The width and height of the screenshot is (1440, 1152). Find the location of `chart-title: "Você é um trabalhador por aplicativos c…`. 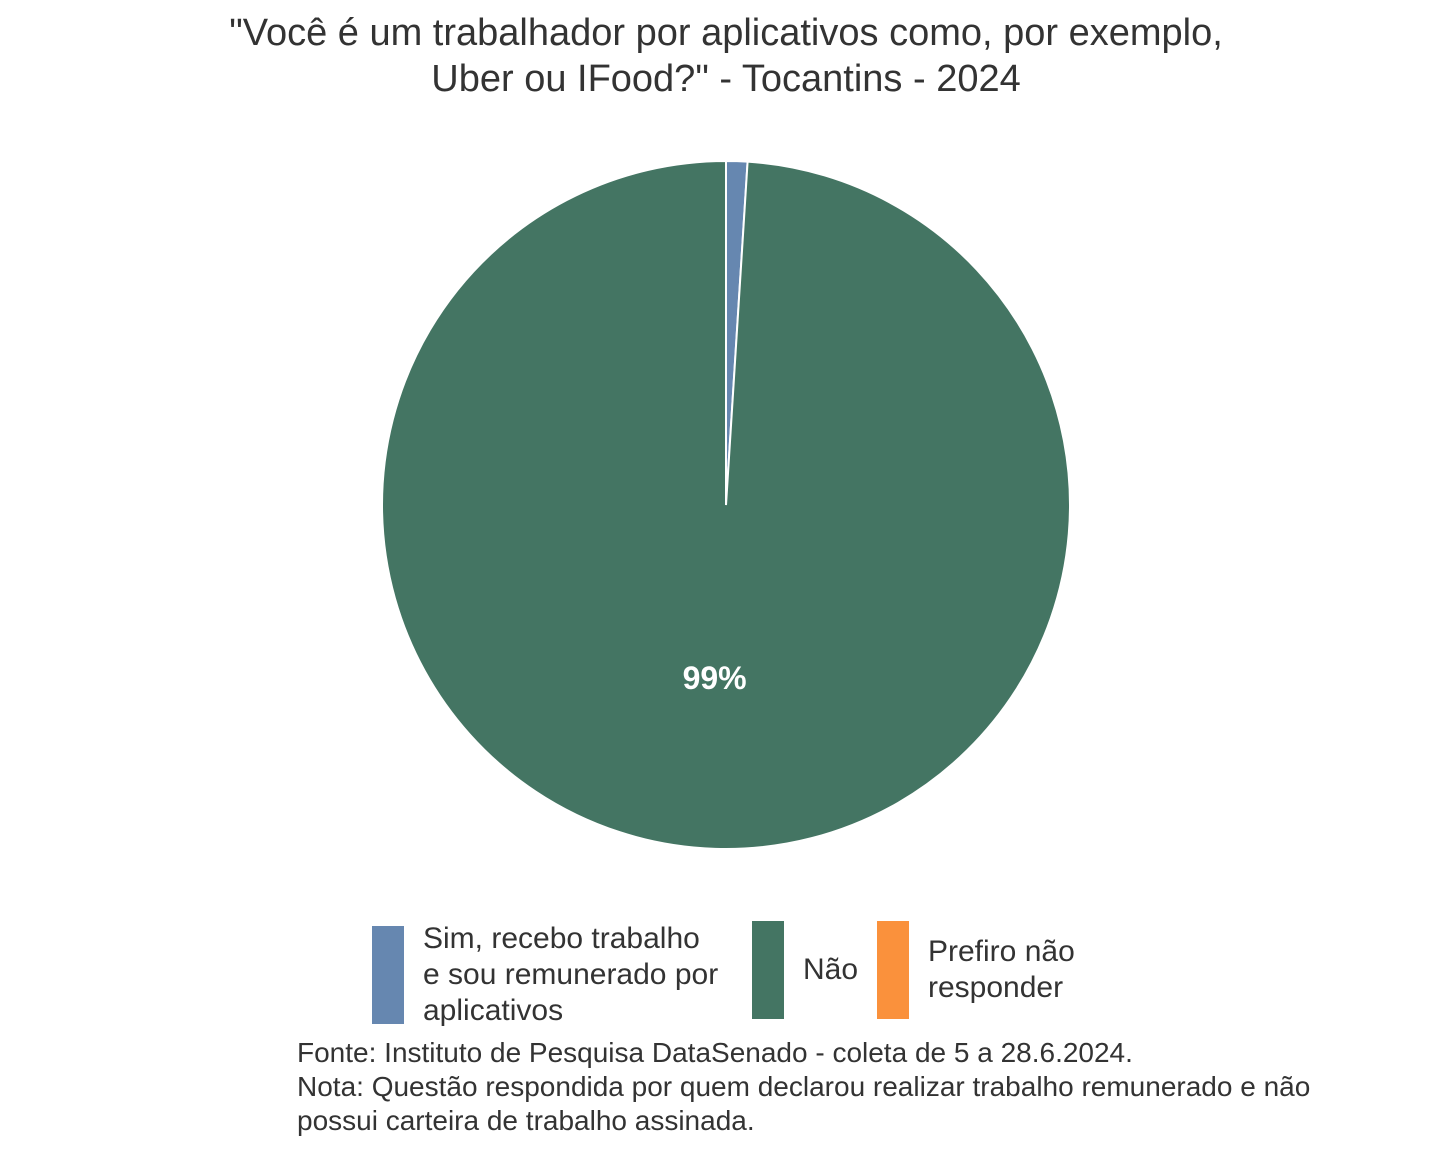

chart-title: "Você é um trabalhador por aplicativos c… is located at coordinates (720, 56).